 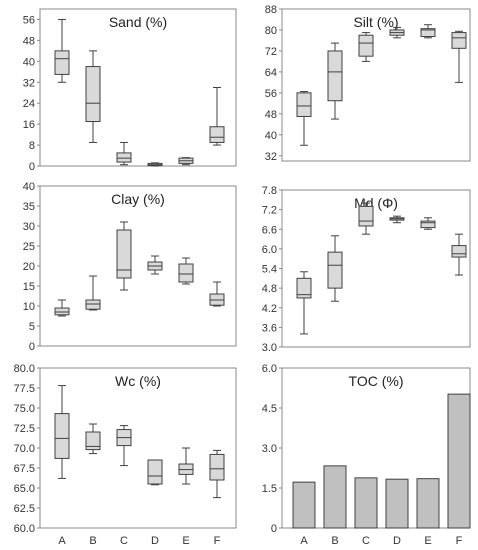 What do you see at coordinates (155, 541) in the screenshot?
I see `x-tick-label: D` at bounding box center [155, 541].